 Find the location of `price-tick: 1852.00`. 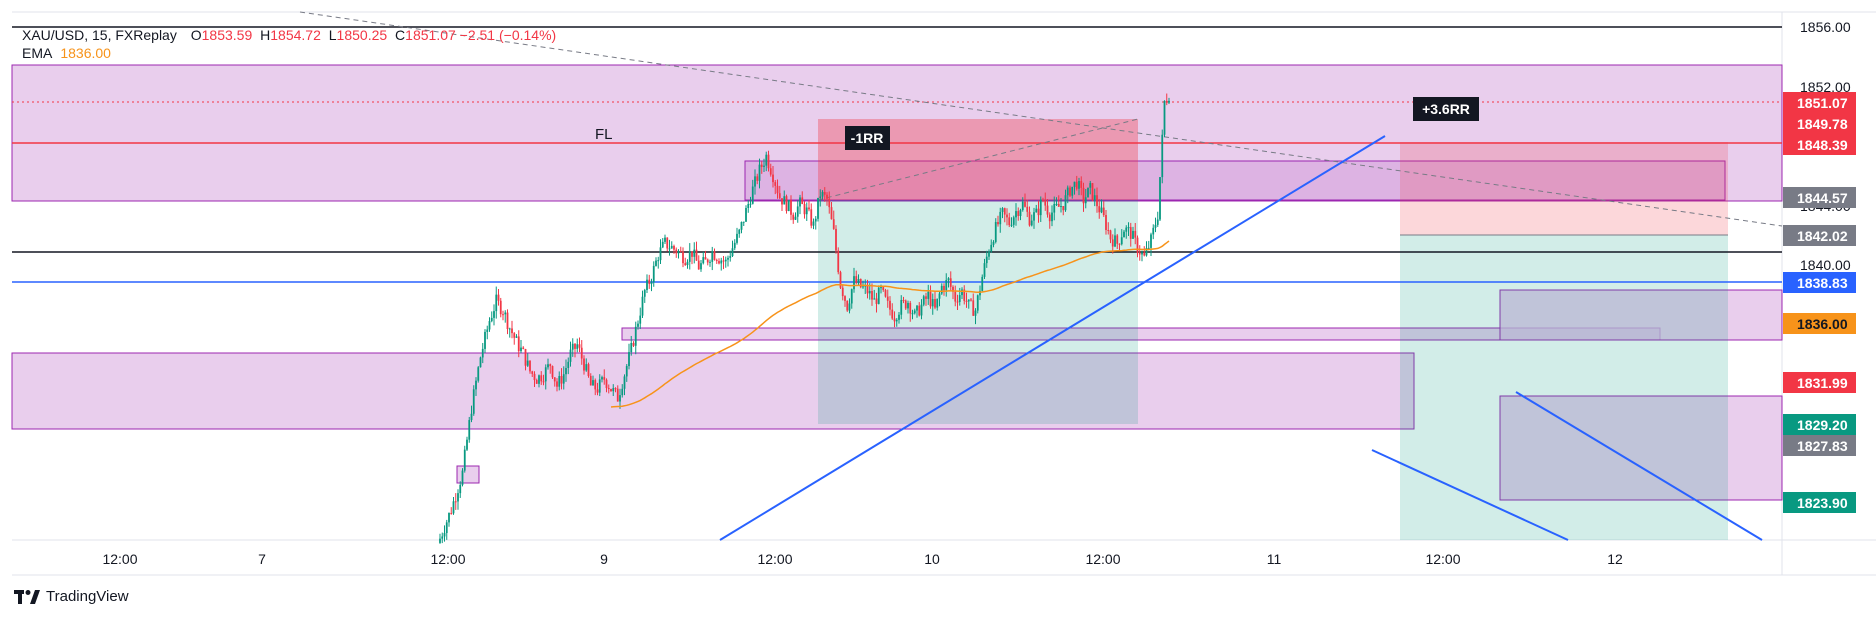

price-tick: 1852.00 is located at coordinates (1825, 87).